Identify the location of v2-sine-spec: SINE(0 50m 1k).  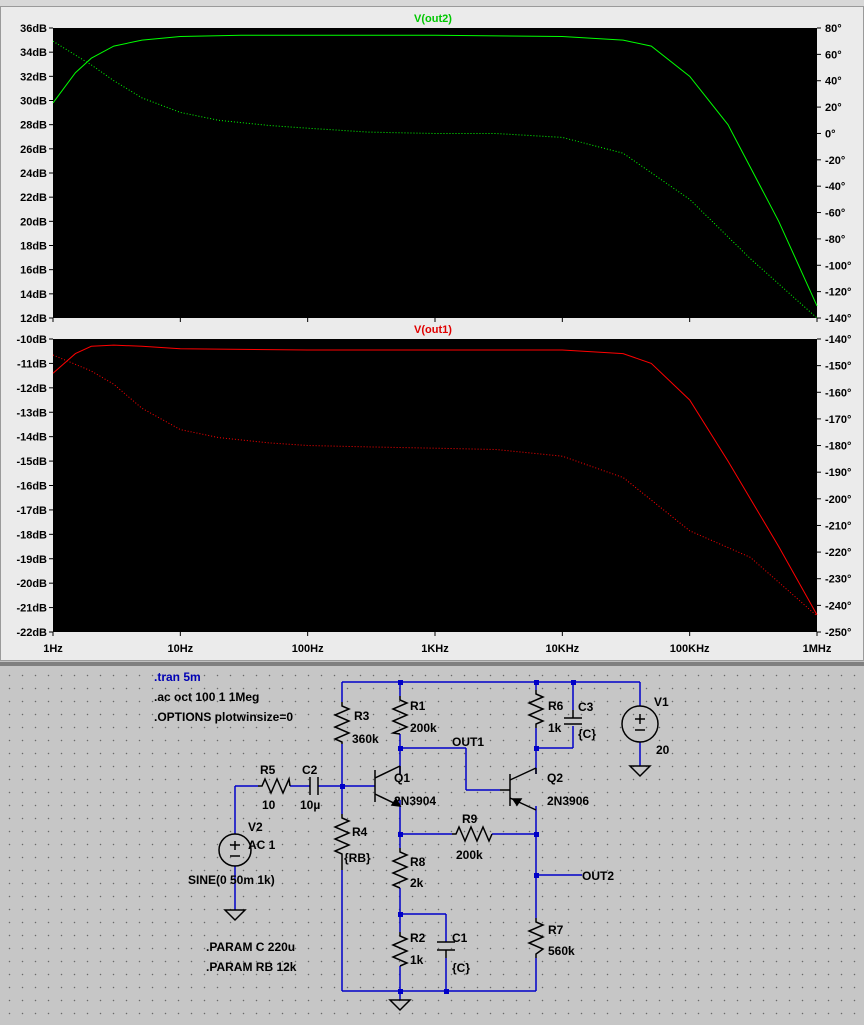
(231, 880).